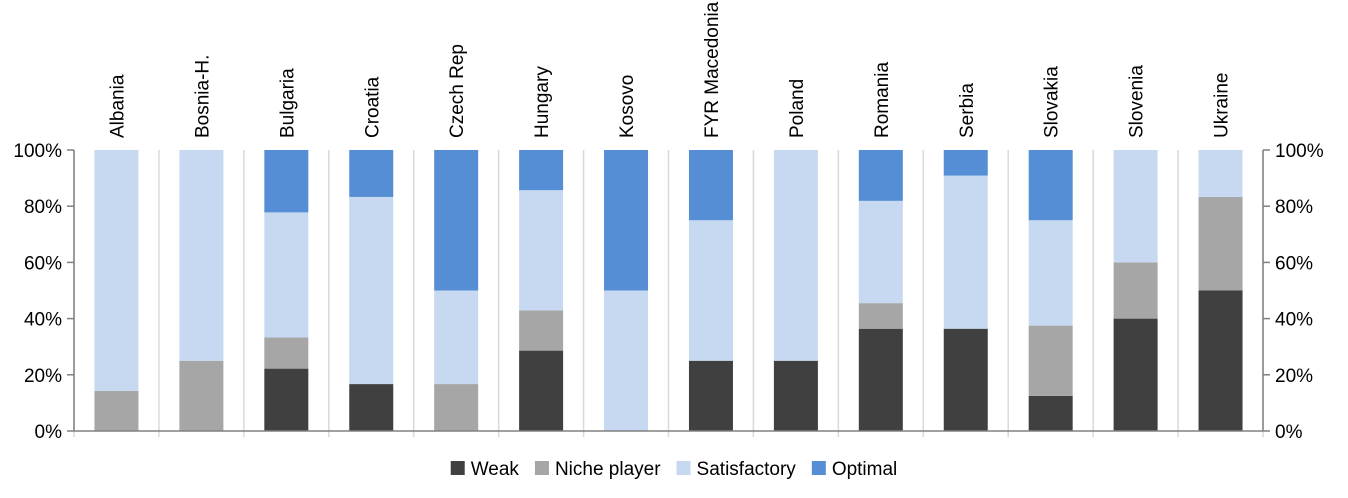 The image size is (1348, 498). What do you see at coordinates (457, 468) in the screenshot?
I see `legend-swatch-weak` at bounding box center [457, 468].